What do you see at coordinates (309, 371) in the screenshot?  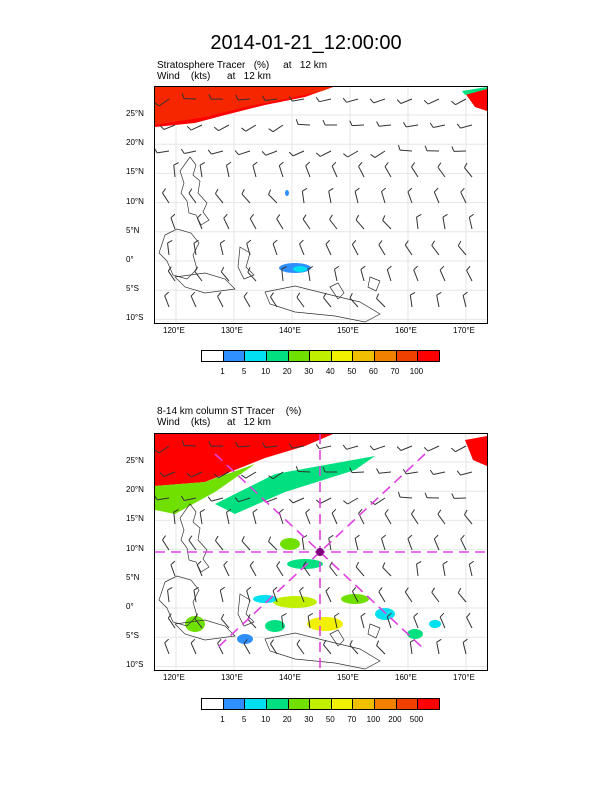 I see `colorbar-label: 30` at bounding box center [309, 371].